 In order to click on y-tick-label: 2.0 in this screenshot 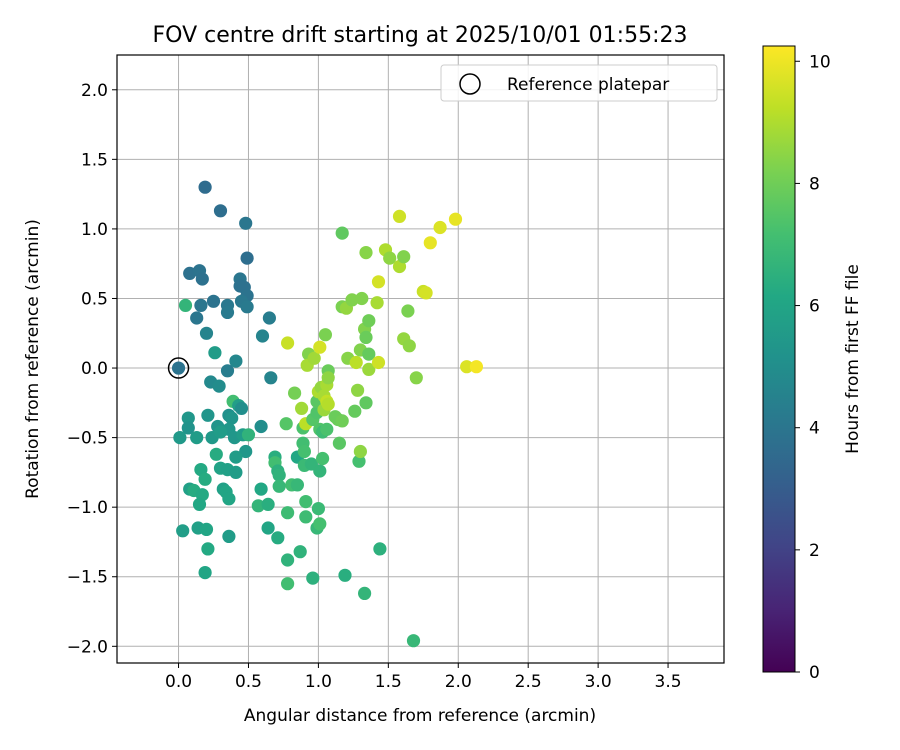, I will do `click(94, 91)`.